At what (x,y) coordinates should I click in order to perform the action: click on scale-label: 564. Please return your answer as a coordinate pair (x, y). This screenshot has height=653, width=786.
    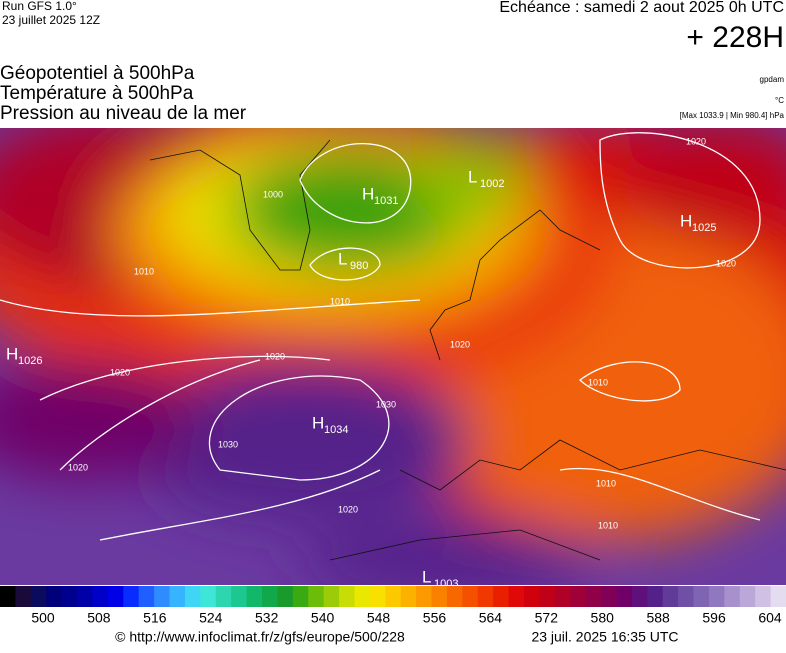
    Looking at the image, I should click on (491, 618).